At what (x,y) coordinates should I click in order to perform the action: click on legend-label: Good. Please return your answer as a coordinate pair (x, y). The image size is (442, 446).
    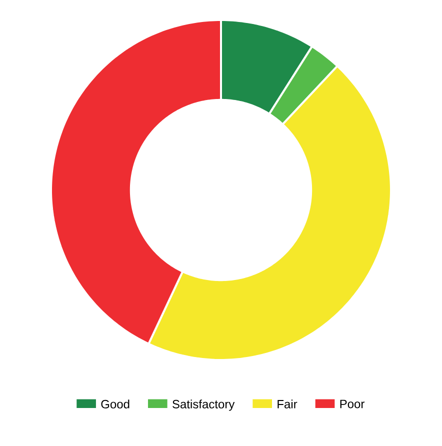
    Looking at the image, I should click on (115, 404).